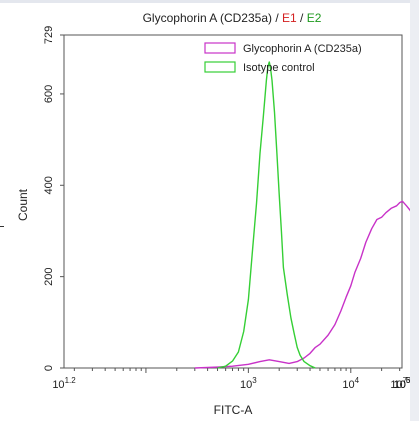 The image size is (419, 426). I want to click on y-tick-label: 400, so click(49, 185).